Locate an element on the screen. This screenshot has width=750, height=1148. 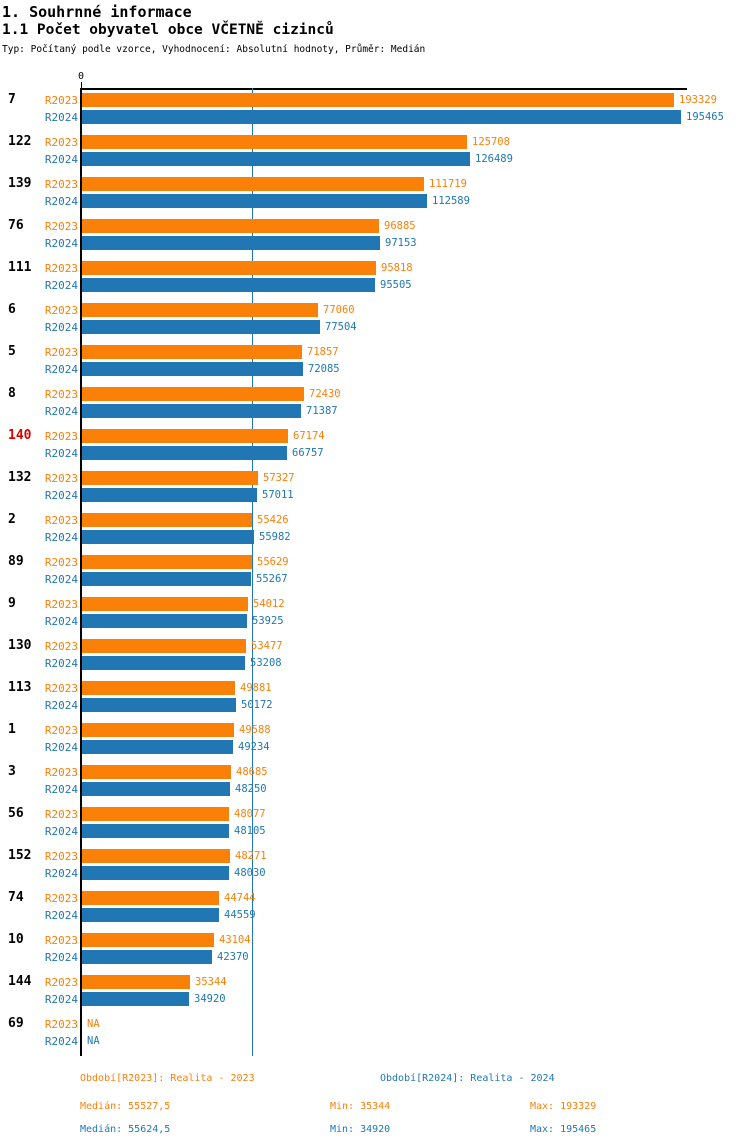
value-label-r2024: 48105 is located at coordinates (250, 831).